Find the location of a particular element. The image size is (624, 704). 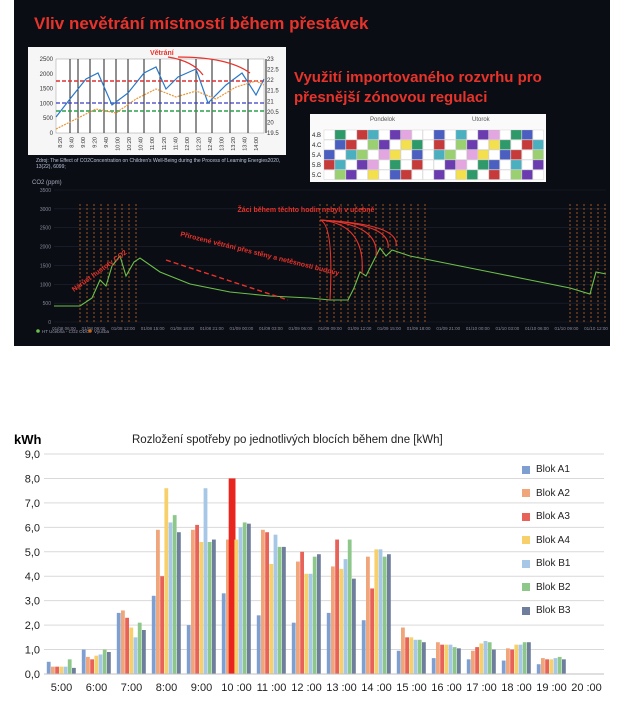

co2-xtick: 01/08 21:00 is located at coordinates (212, 328).